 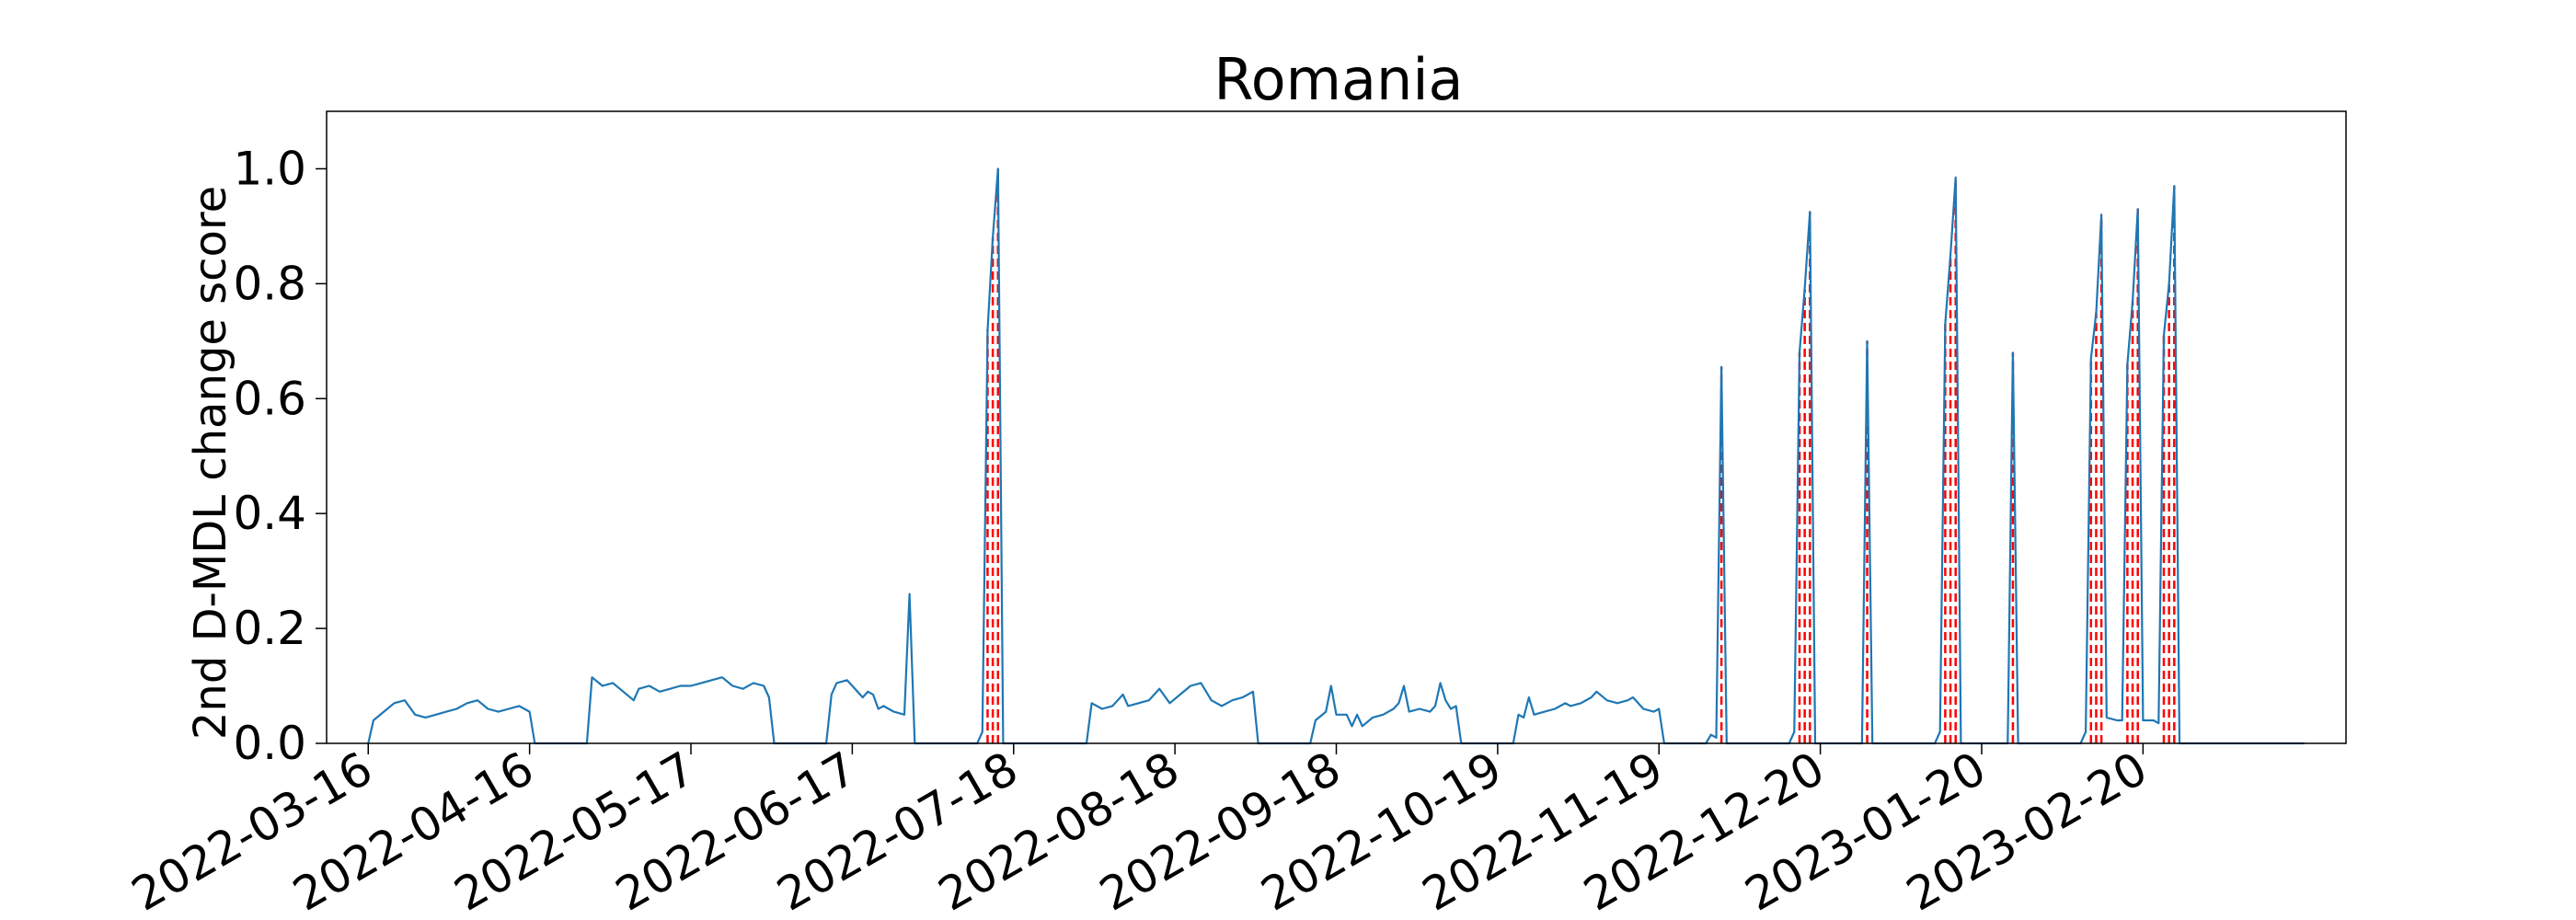 What do you see at coordinates (269, 398) in the screenshot?
I see `y-tick-label: 0.6` at bounding box center [269, 398].